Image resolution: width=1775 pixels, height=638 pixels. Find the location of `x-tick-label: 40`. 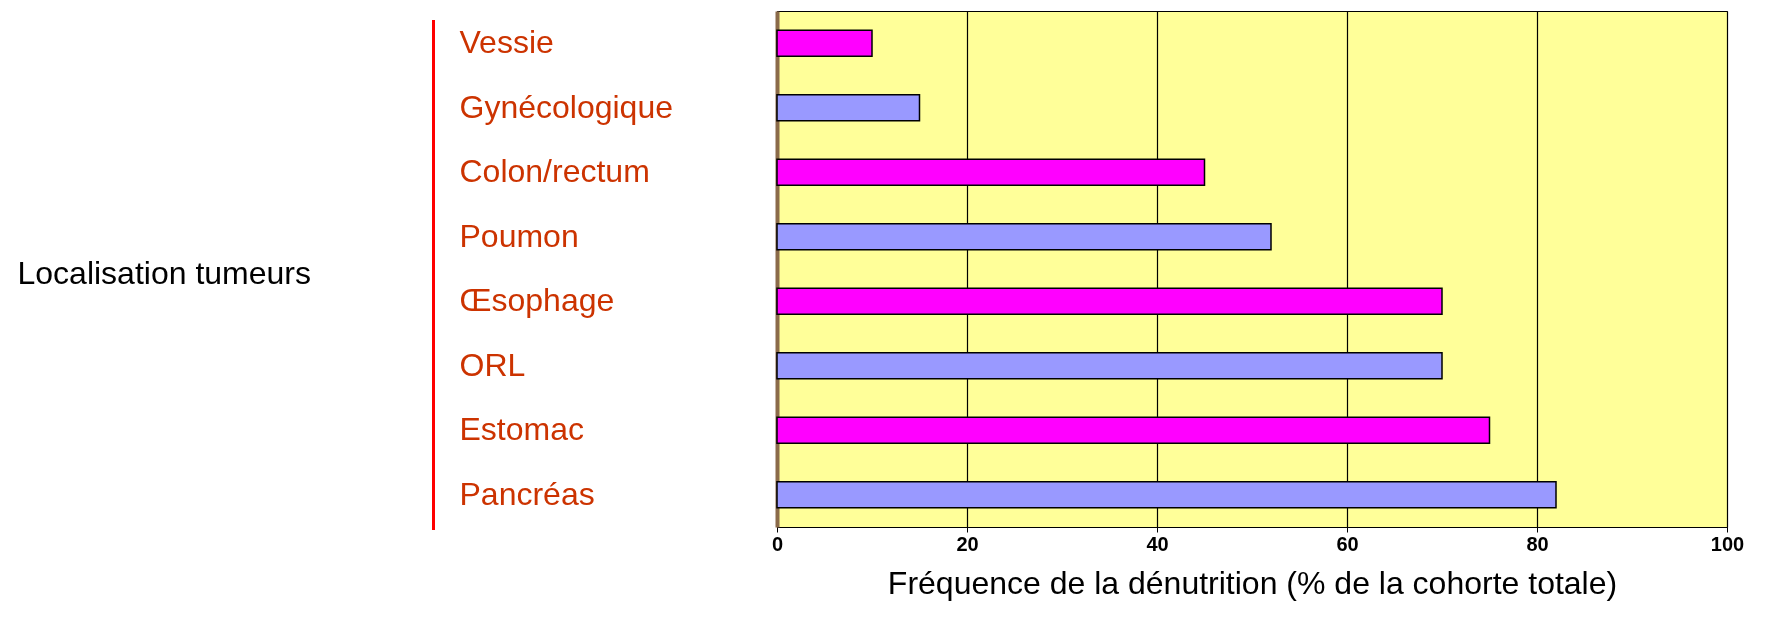

x-tick-label: 40 is located at coordinates (1157, 543).